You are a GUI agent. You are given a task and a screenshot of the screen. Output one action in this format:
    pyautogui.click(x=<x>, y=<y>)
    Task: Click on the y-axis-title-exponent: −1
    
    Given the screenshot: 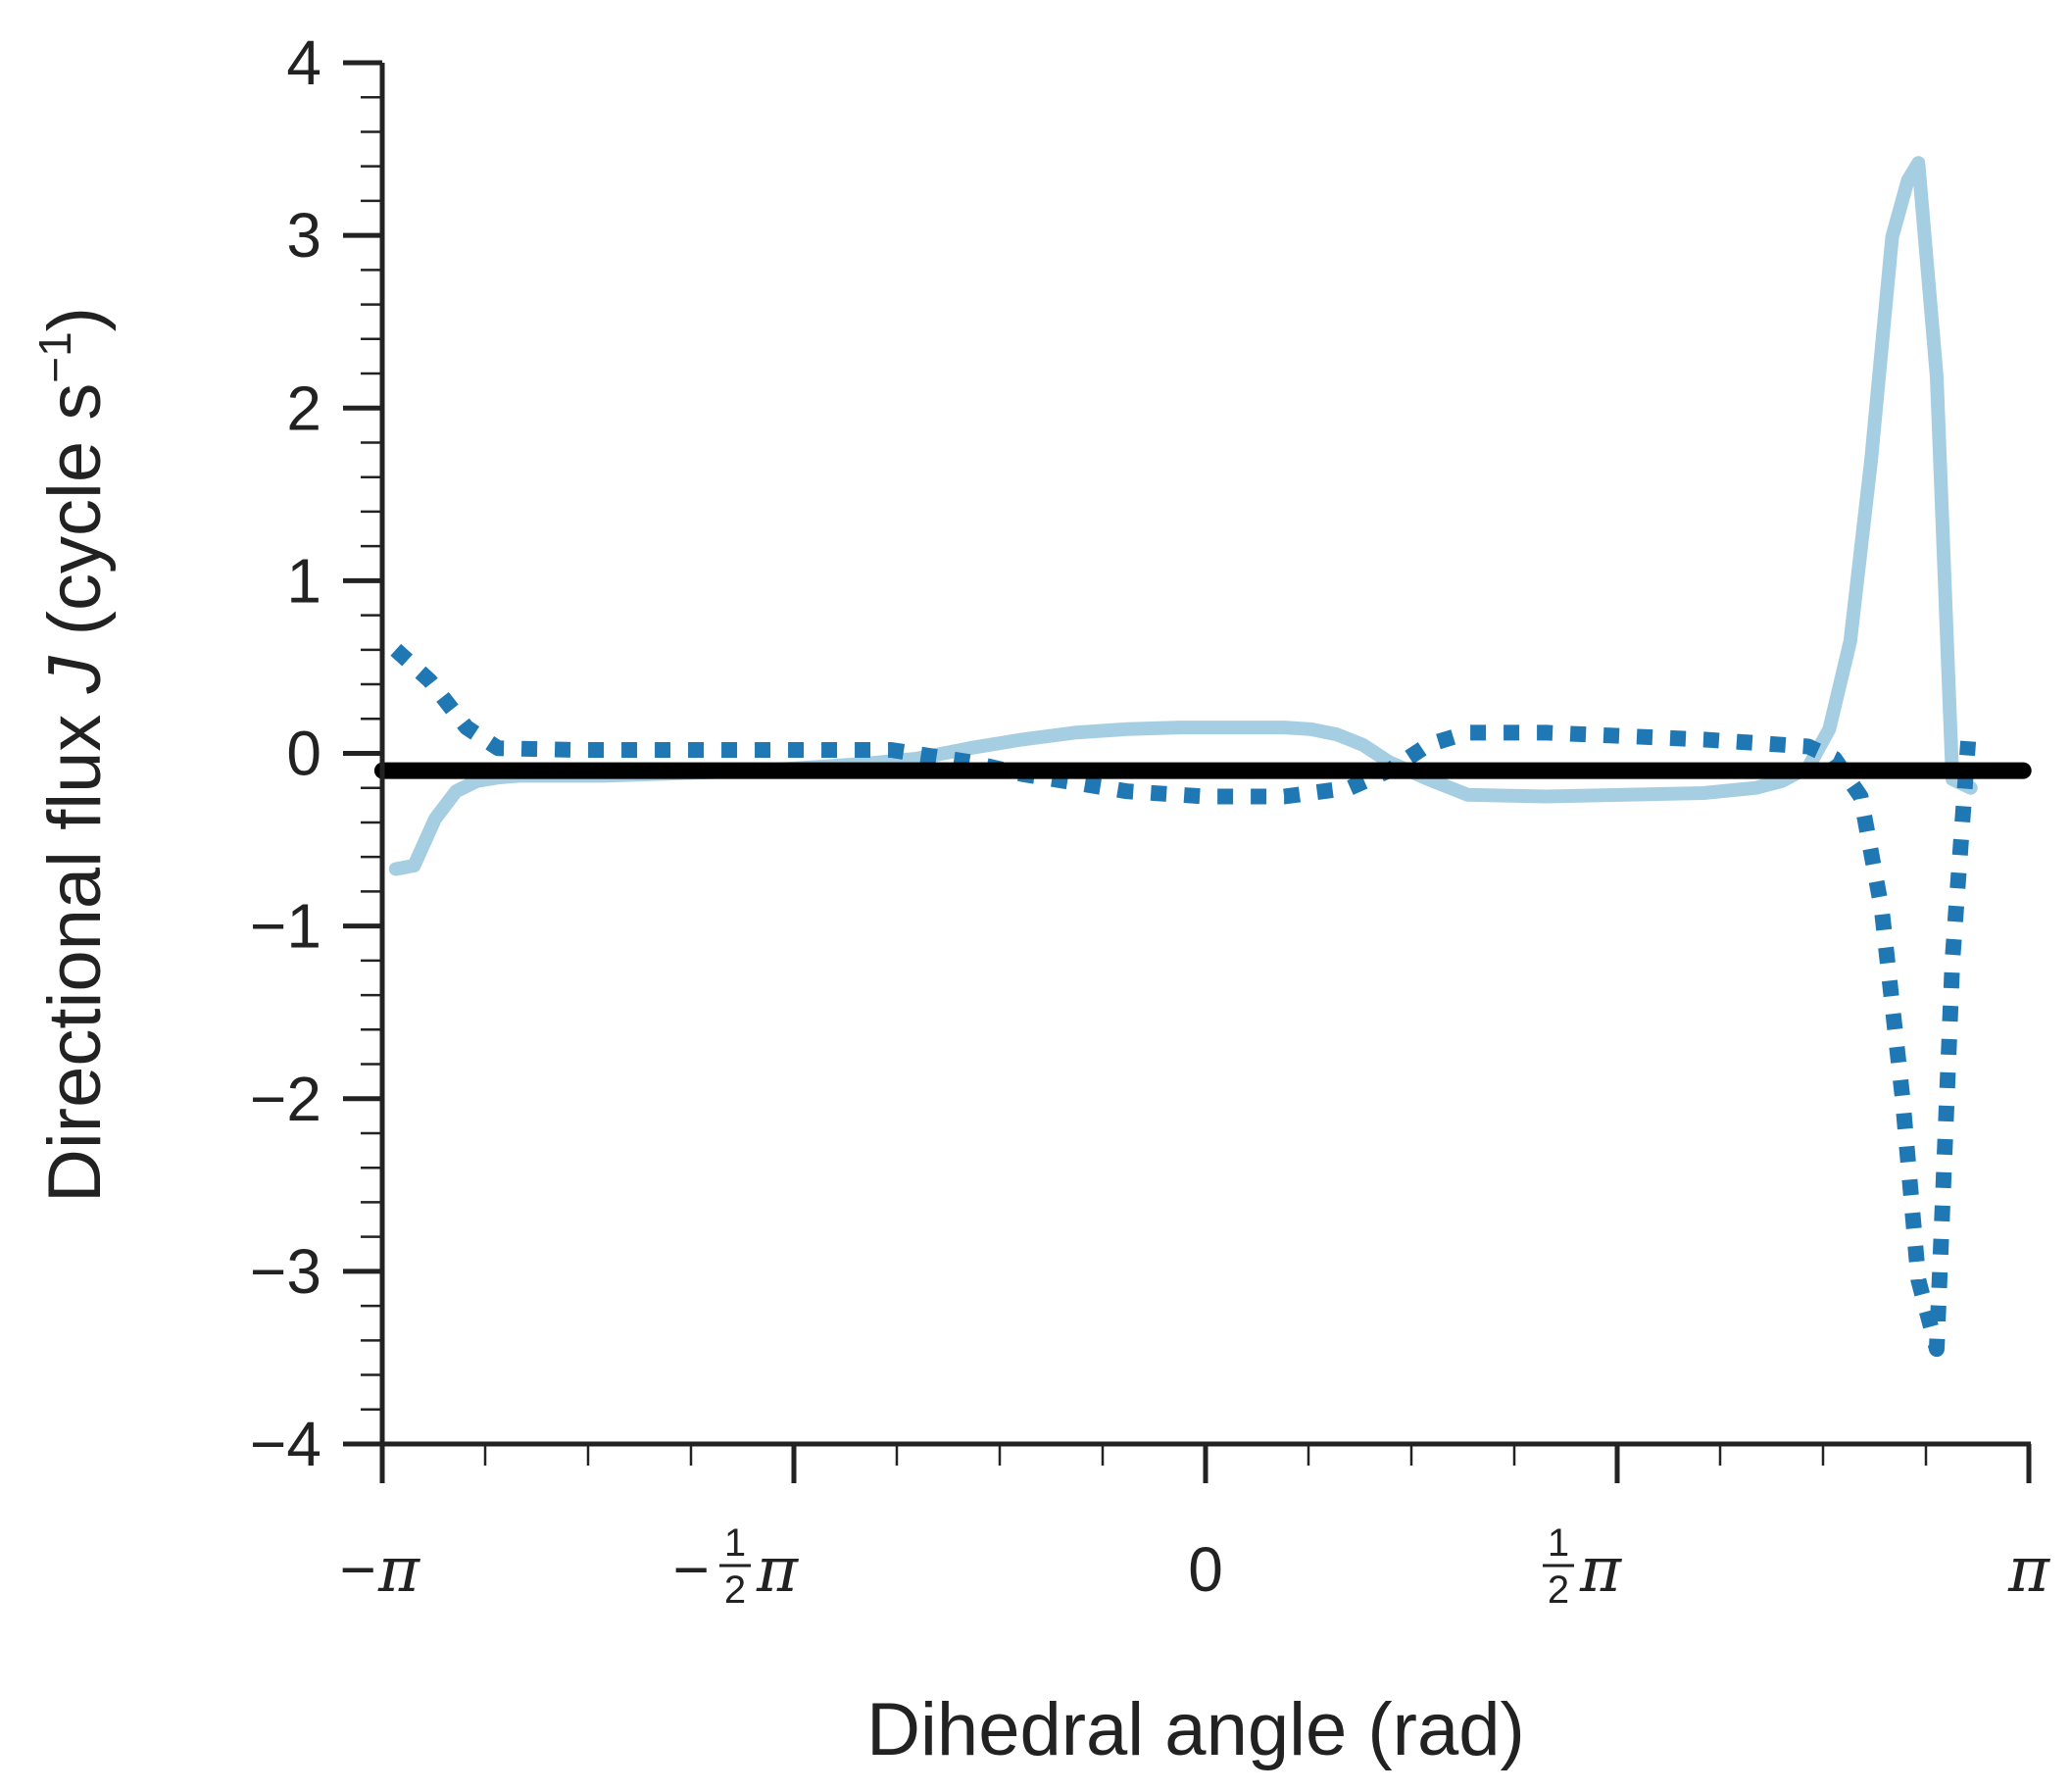 What is the action you would take?
    pyautogui.click(x=54, y=356)
    